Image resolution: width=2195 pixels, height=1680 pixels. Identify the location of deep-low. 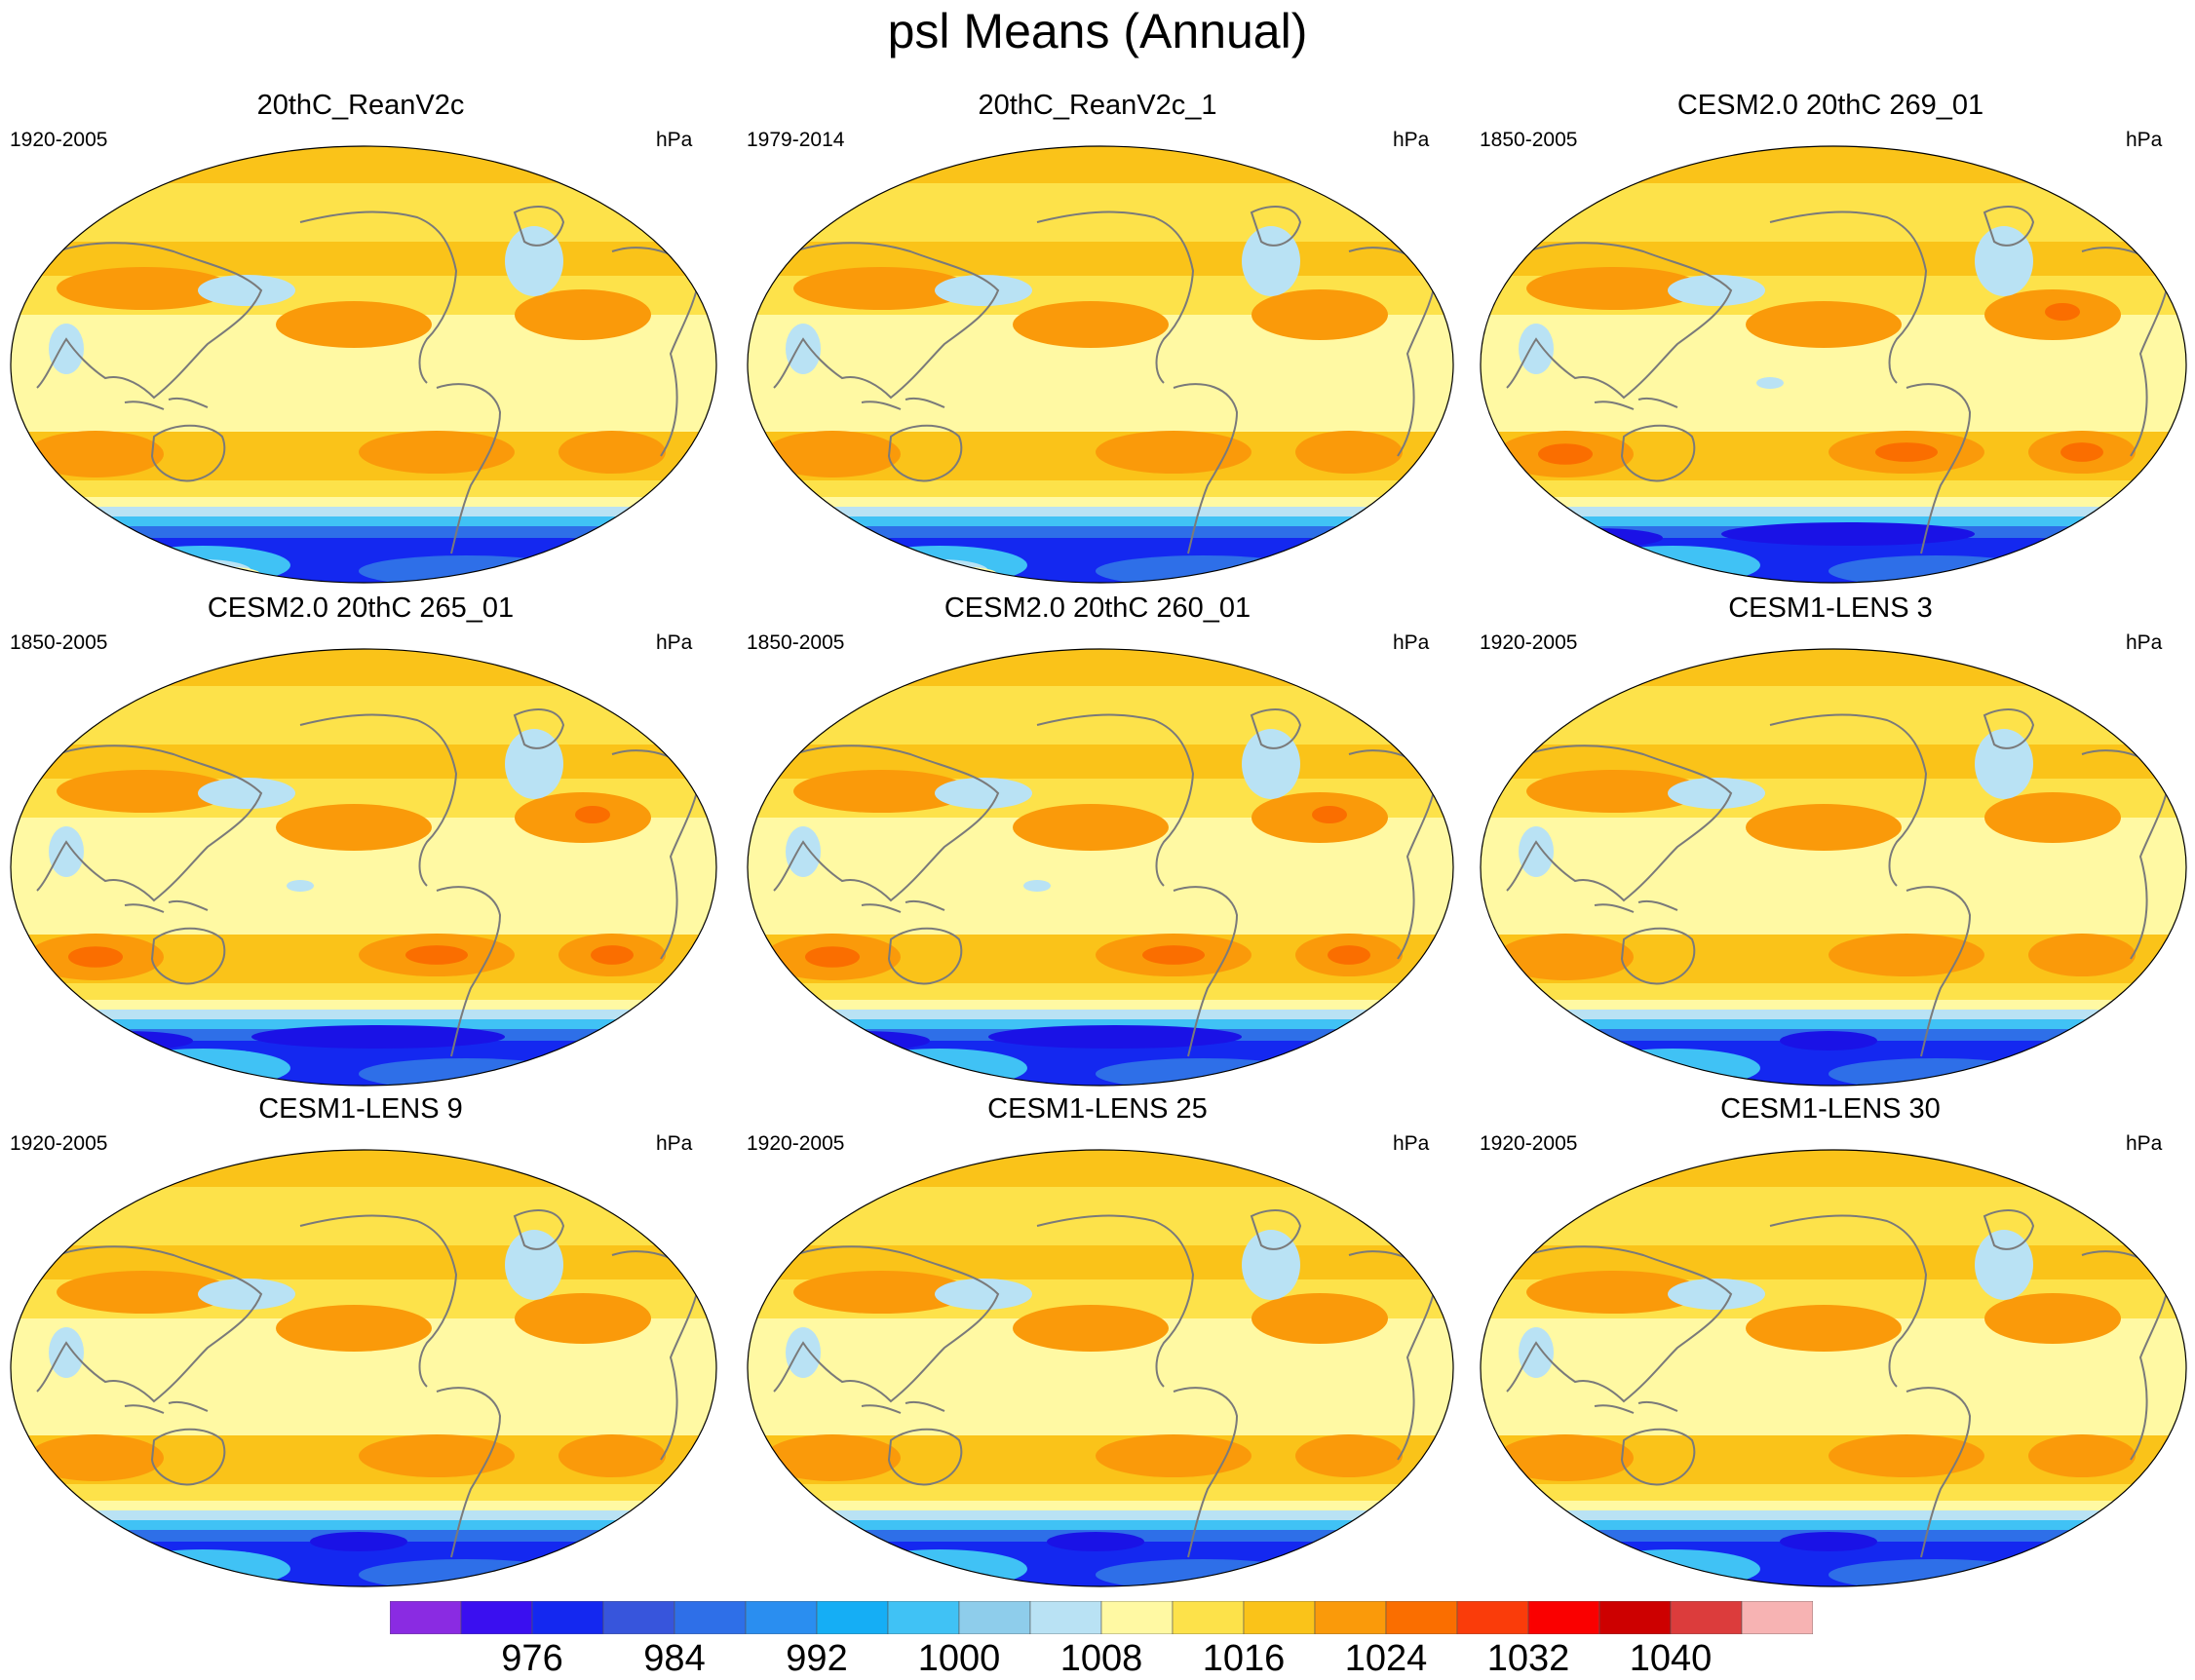
(1095, 1541).